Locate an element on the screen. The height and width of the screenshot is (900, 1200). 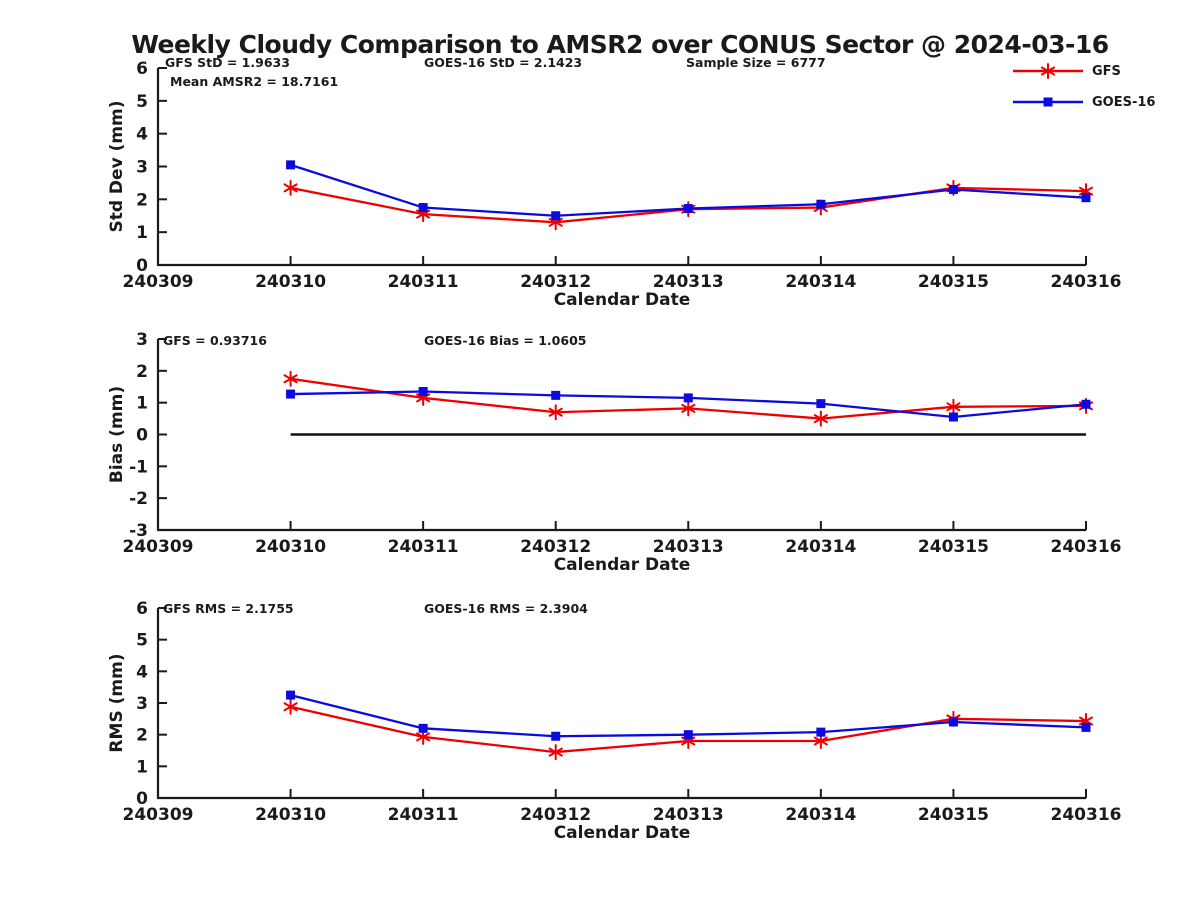
square-legend-swatch is located at coordinates (1048, 102).